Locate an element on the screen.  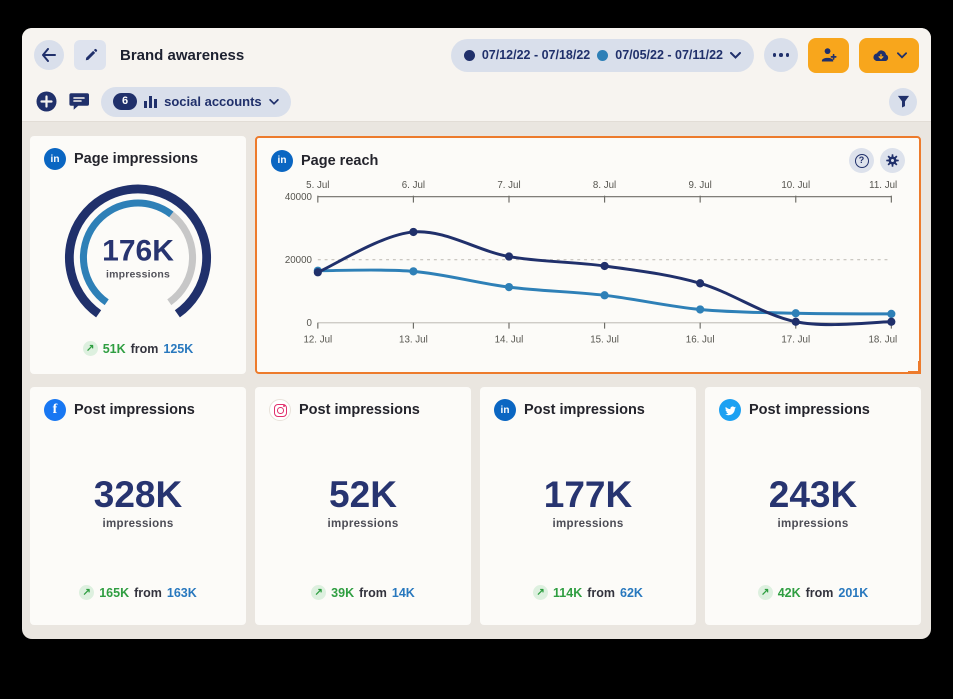
twitter-icon is located at coordinates (730, 410).